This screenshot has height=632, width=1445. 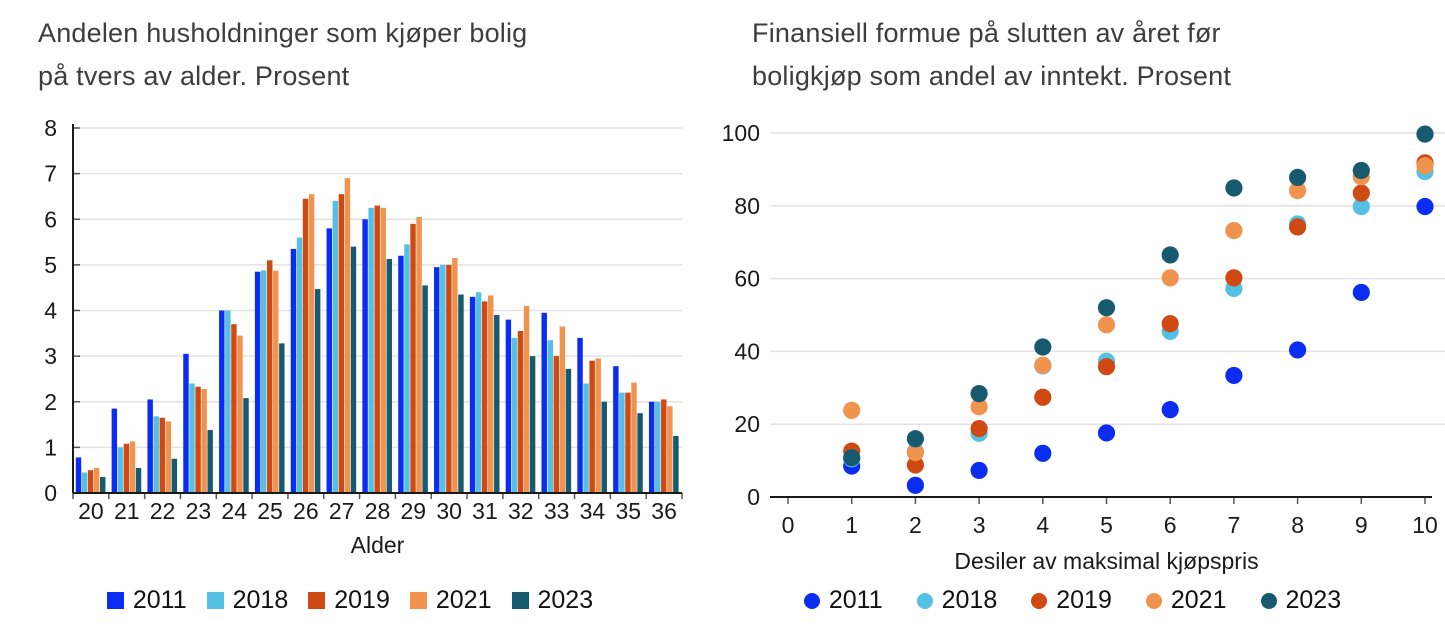 What do you see at coordinates (247, 600) in the screenshot?
I see `legend-item-2018: 2018` at bounding box center [247, 600].